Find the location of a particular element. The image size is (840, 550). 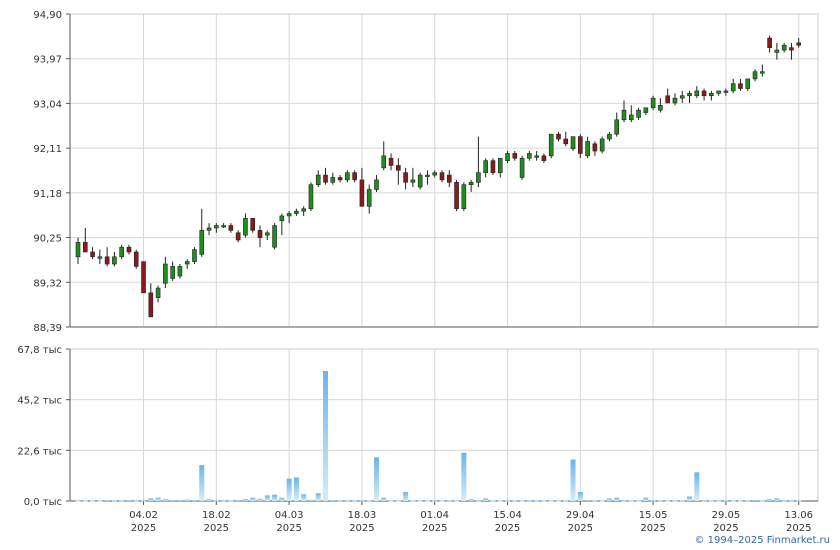

date-tick-label: 15.05 is located at coordinates (653, 515).